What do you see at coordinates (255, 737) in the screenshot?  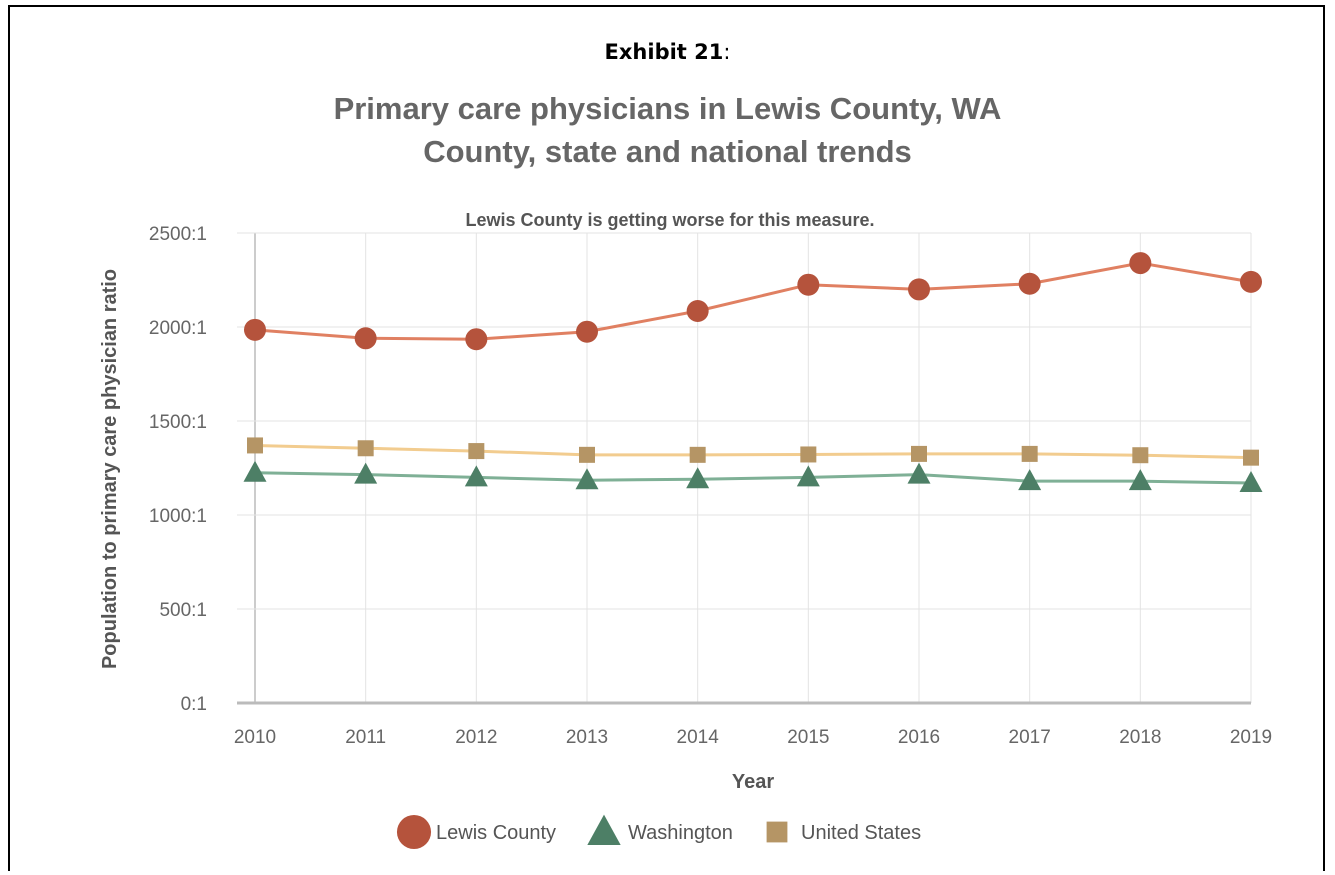 I see `x-tick-label: 2010` at bounding box center [255, 737].